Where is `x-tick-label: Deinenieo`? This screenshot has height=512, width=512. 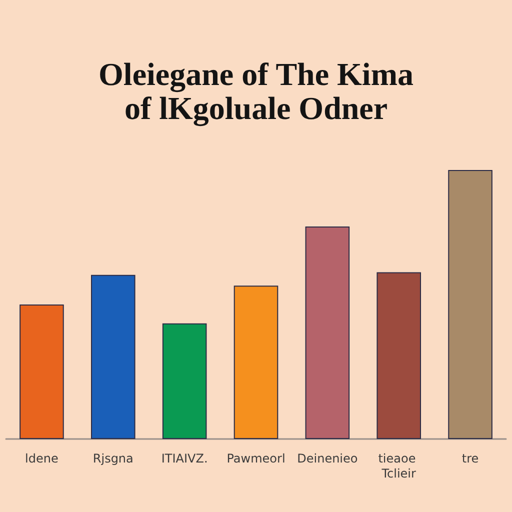 x-tick-label: Deinenieo is located at coordinates (327, 459).